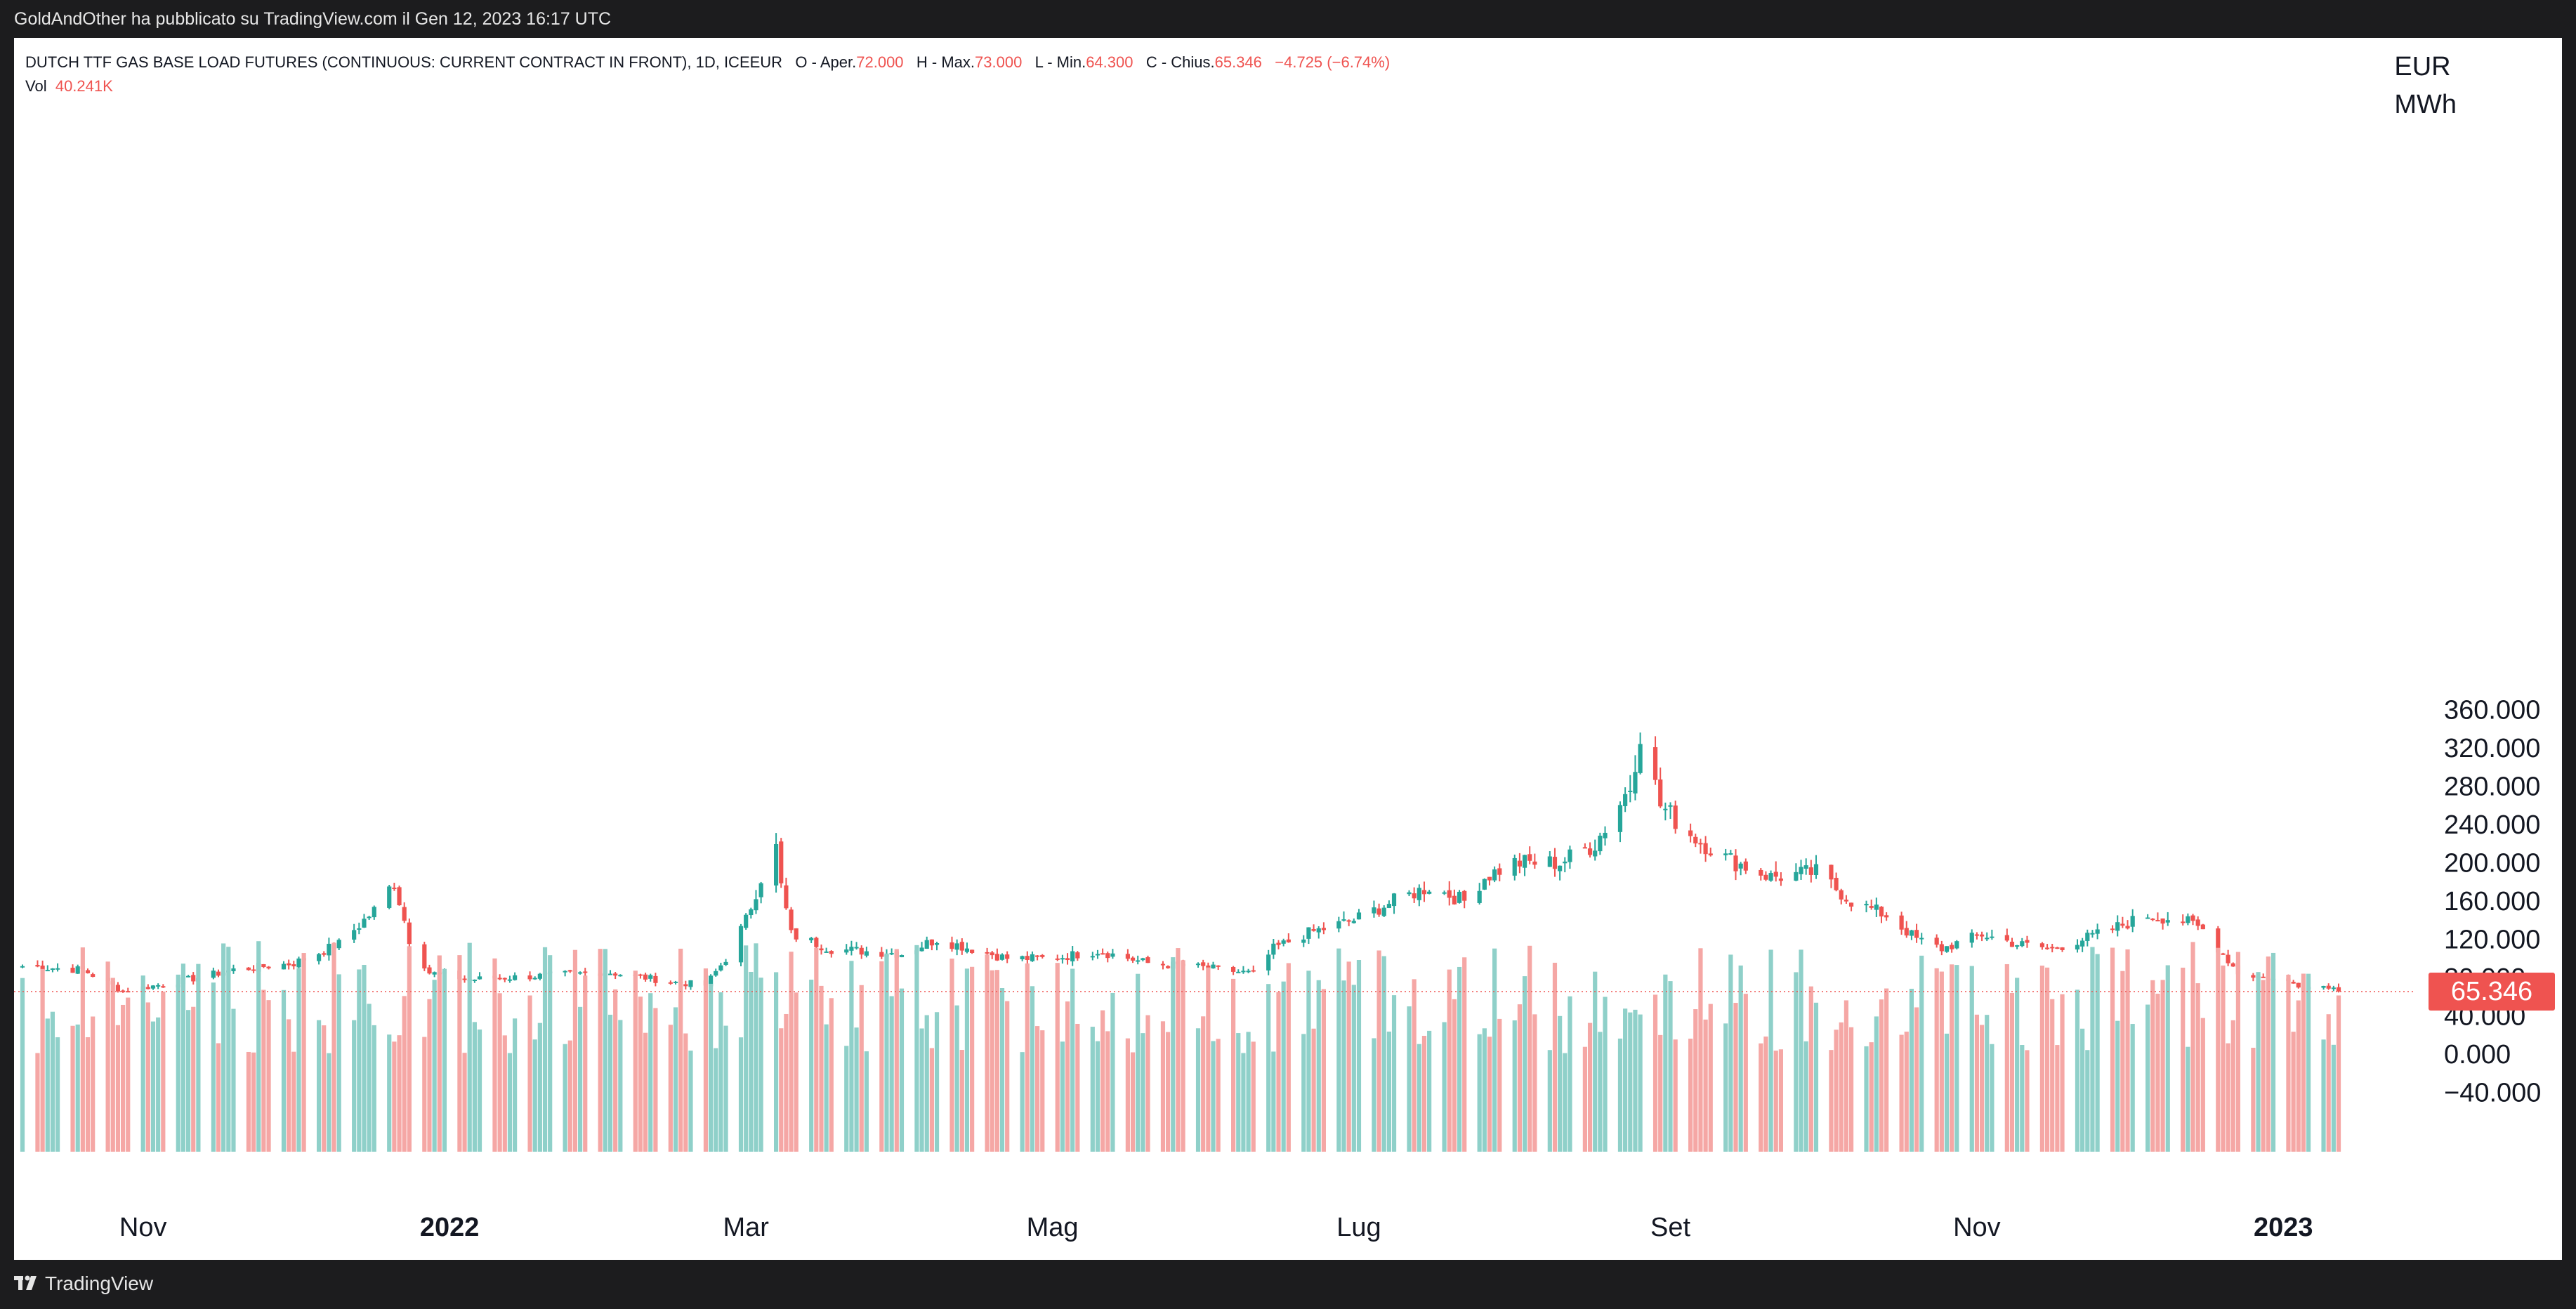 Image resolution: width=2576 pixels, height=1309 pixels. I want to click on legend-vol-label: Vol, so click(36, 86).